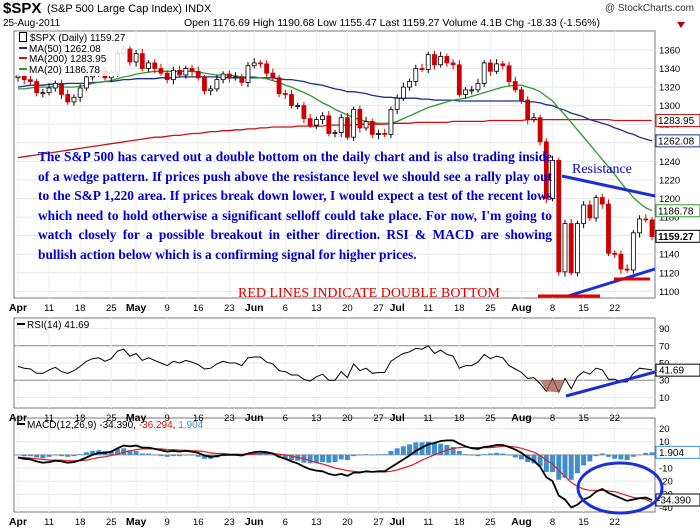  I want to click on price-tick-label: 1180, so click(669, 218).